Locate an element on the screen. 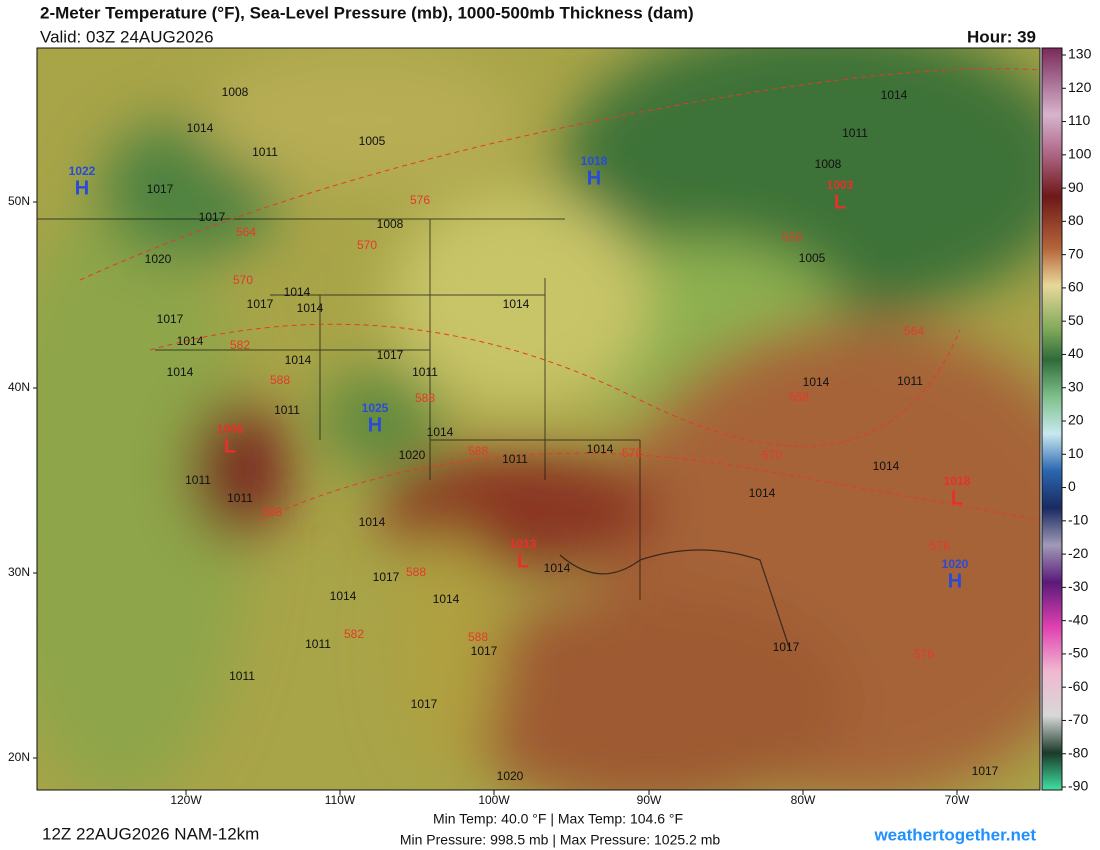 The width and height of the screenshot is (1100, 850). pressure-center-value: 1003 is located at coordinates (840, 185).